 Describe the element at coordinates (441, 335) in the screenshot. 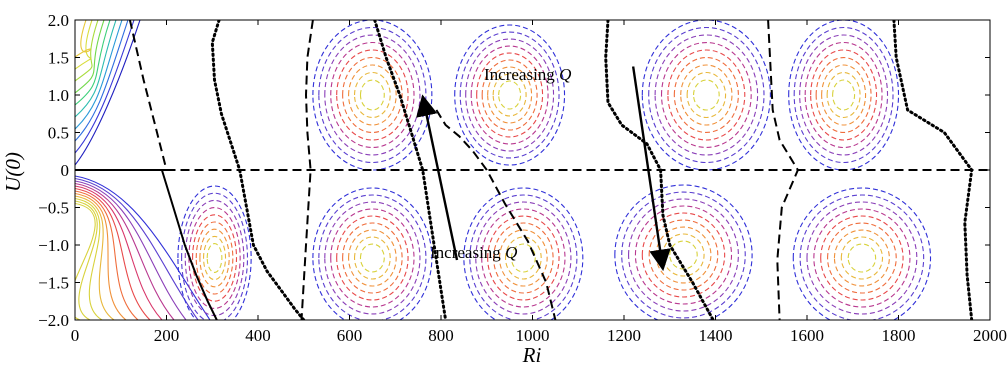

I see `x-tick-label: 800` at that location.